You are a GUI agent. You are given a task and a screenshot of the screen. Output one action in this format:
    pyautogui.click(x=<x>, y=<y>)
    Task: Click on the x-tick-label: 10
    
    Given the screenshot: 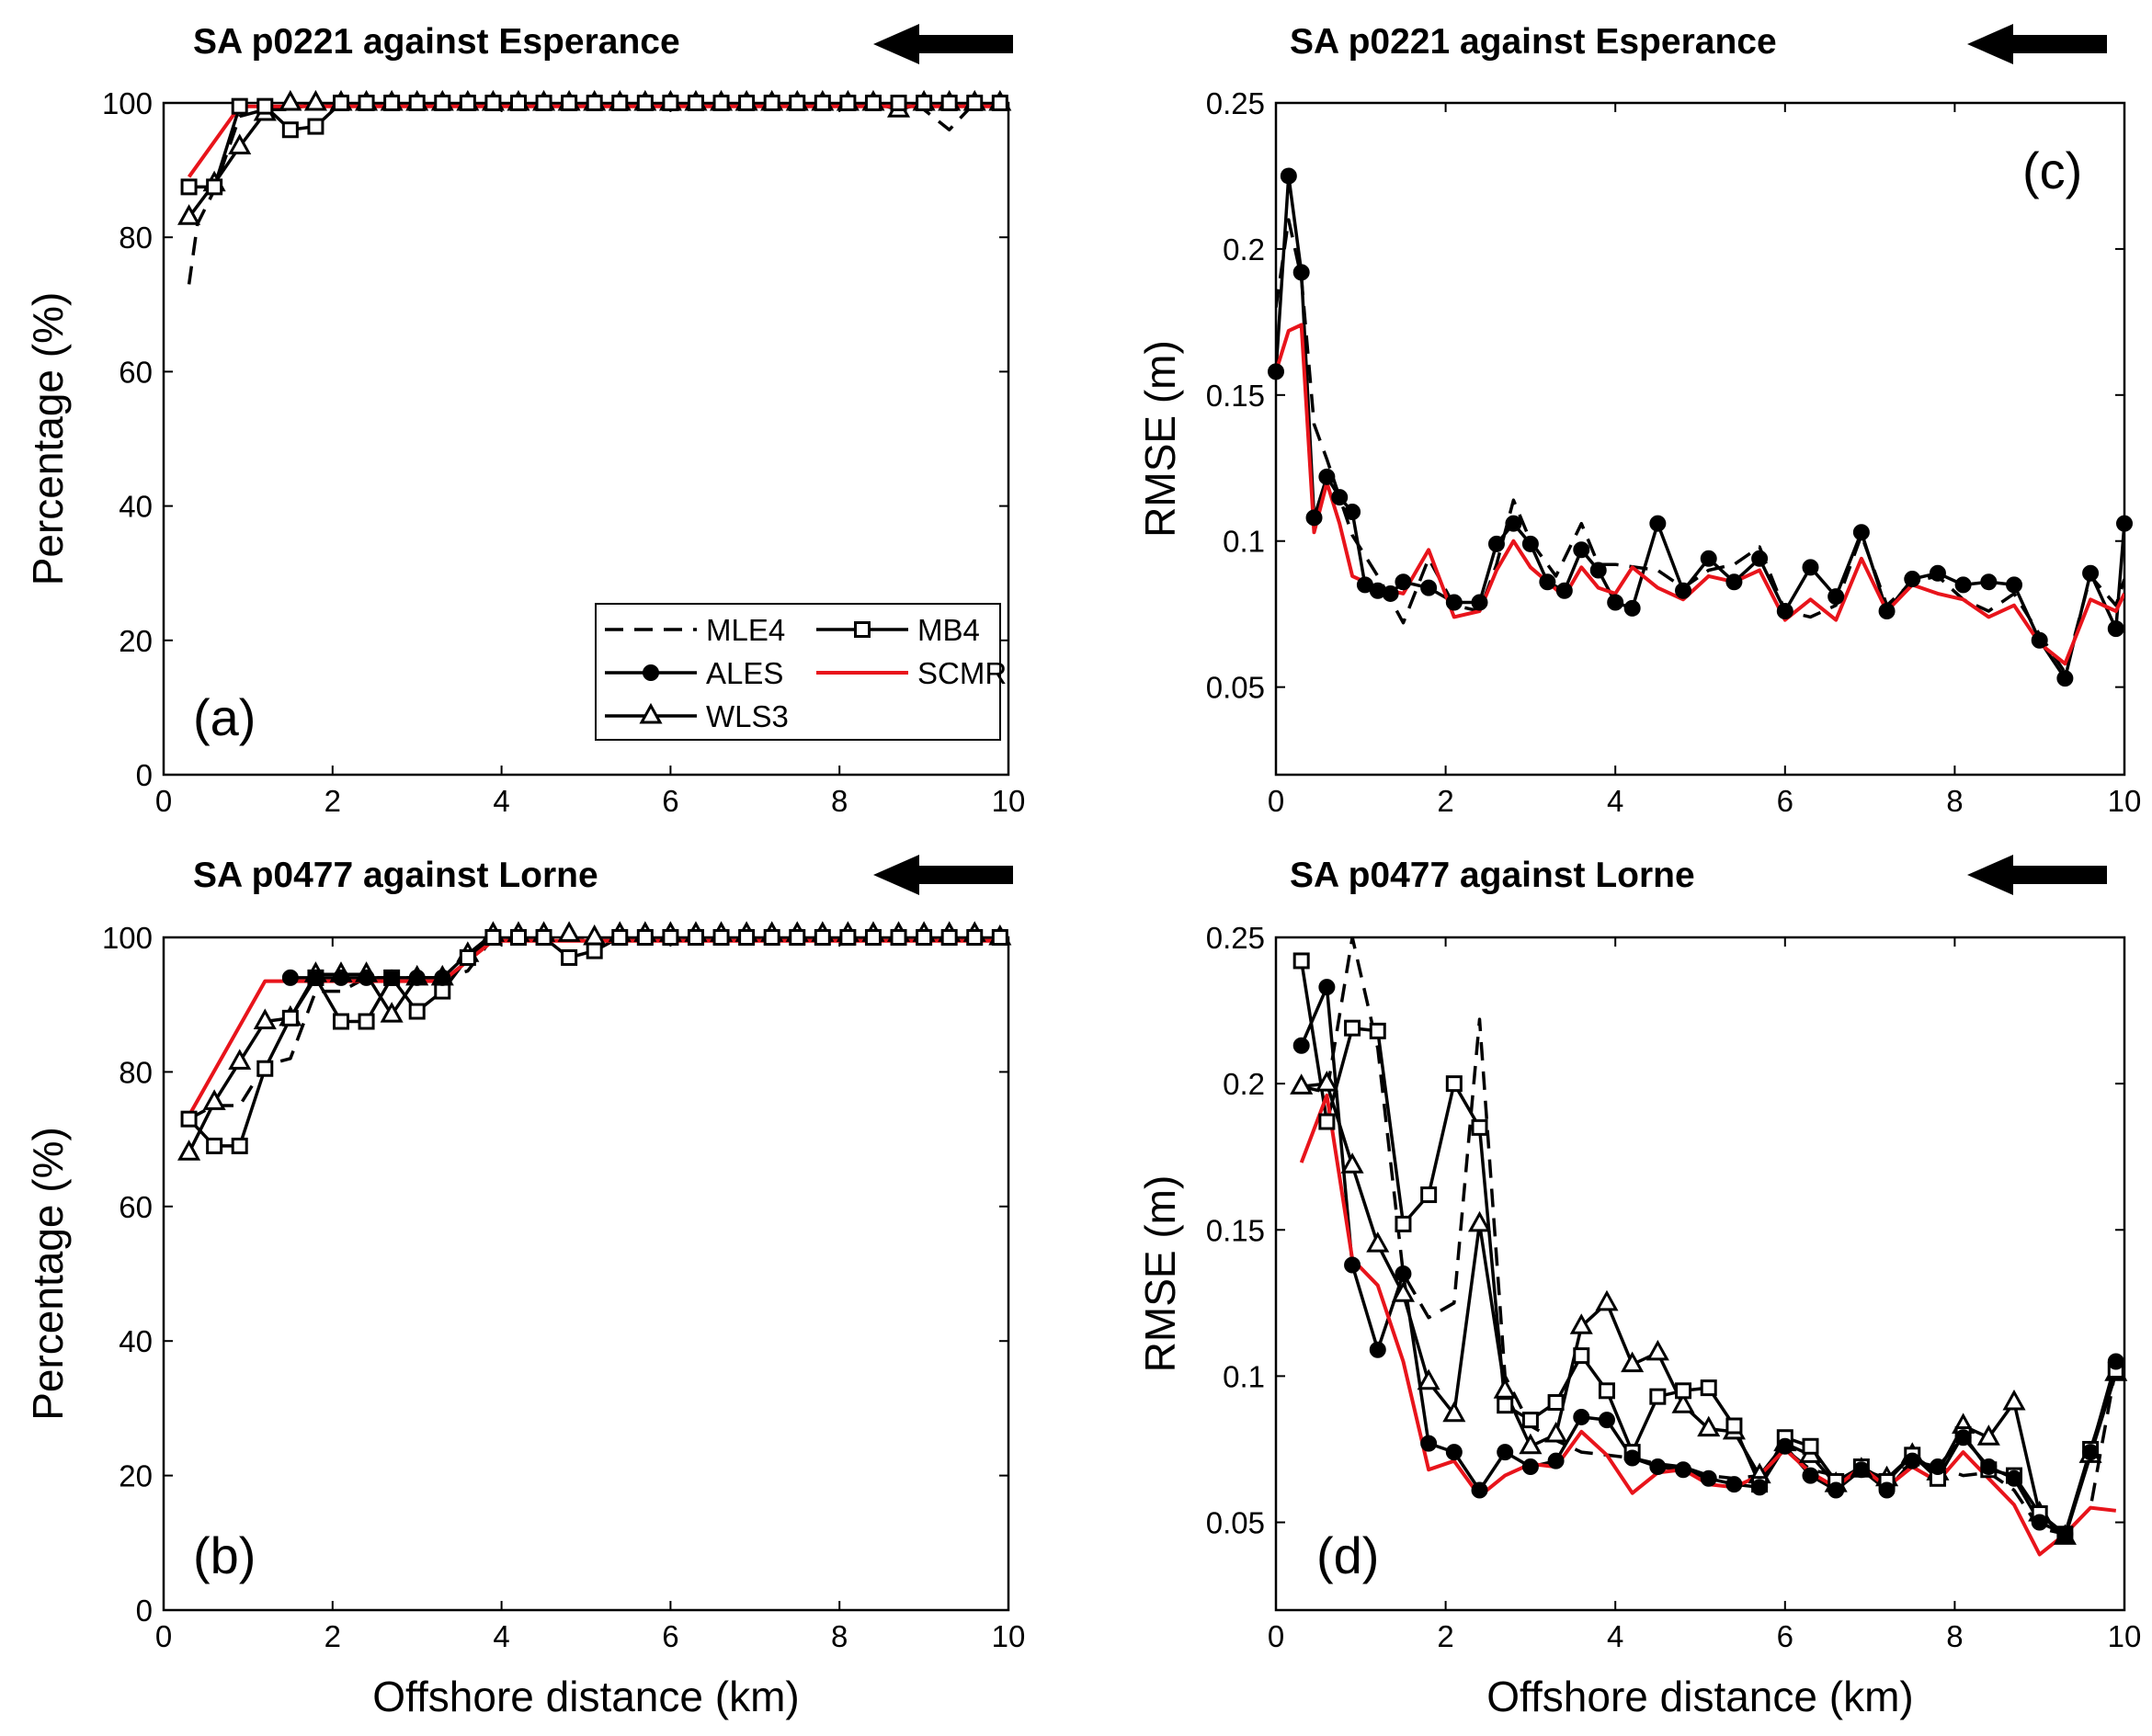 What is the action you would take?
    pyautogui.click(x=1009, y=801)
    